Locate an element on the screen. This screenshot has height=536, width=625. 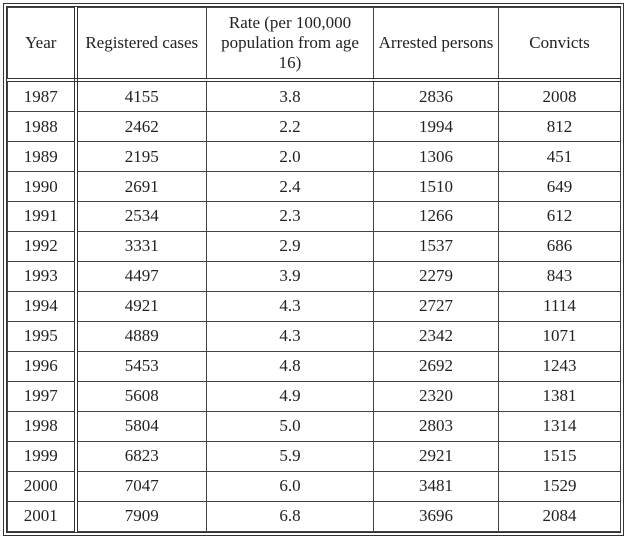
value-cell: 451 is located at coordinates (559, 157).